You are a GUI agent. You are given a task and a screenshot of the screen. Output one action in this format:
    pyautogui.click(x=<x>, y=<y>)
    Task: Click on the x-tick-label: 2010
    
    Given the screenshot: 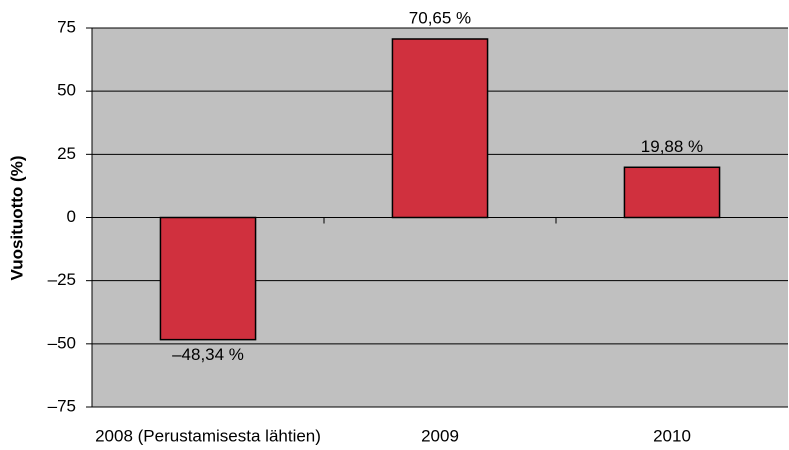 What is the action you would take?
    pyautogui.click(x=672, y=435)
    